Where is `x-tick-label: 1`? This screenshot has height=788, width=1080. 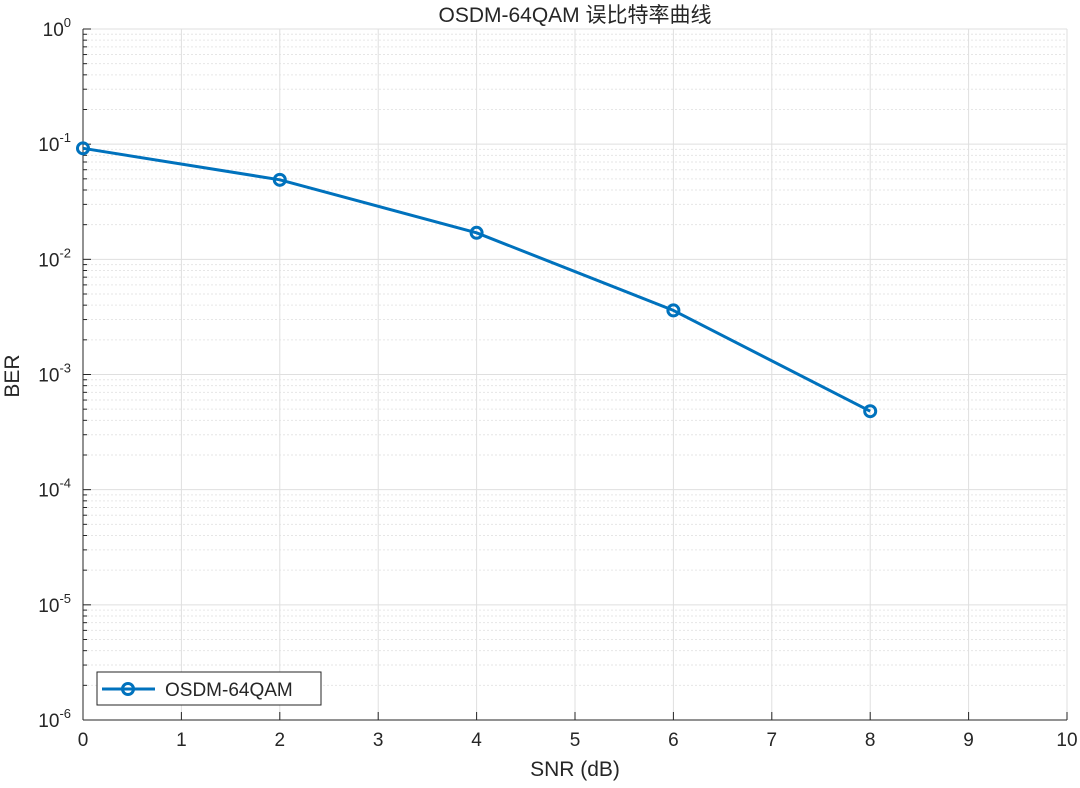
x-tick-label: 1 is located at coordinates (181, 740).